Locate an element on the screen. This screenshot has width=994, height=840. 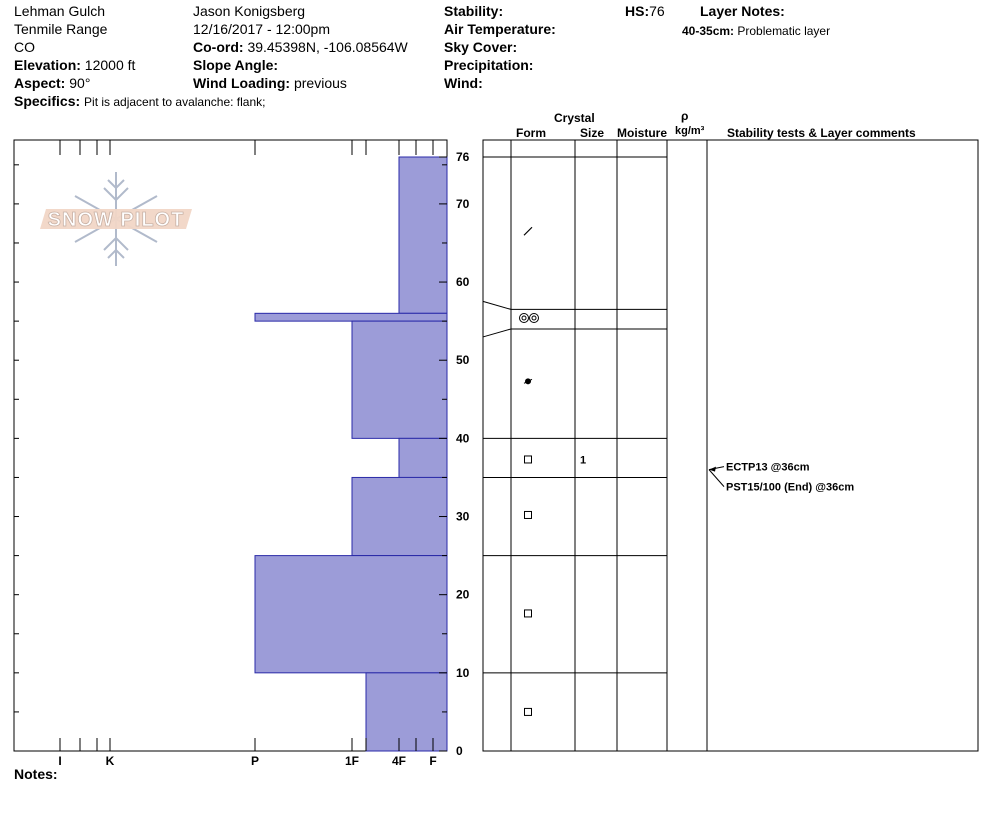
coord-value: 39.45398N, -106.08564W is located at coordinates (327, 47).